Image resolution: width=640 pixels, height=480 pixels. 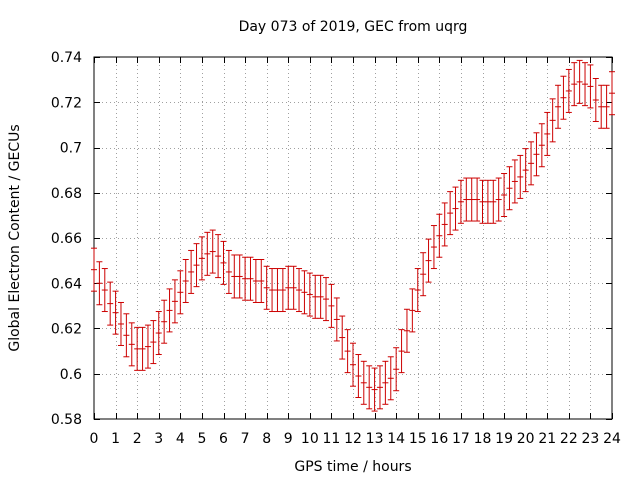 What do you see at coordinates (66, 58) in the screenshot?
I see `y-tick-label: 0.74` at bounding box center [66, 58].